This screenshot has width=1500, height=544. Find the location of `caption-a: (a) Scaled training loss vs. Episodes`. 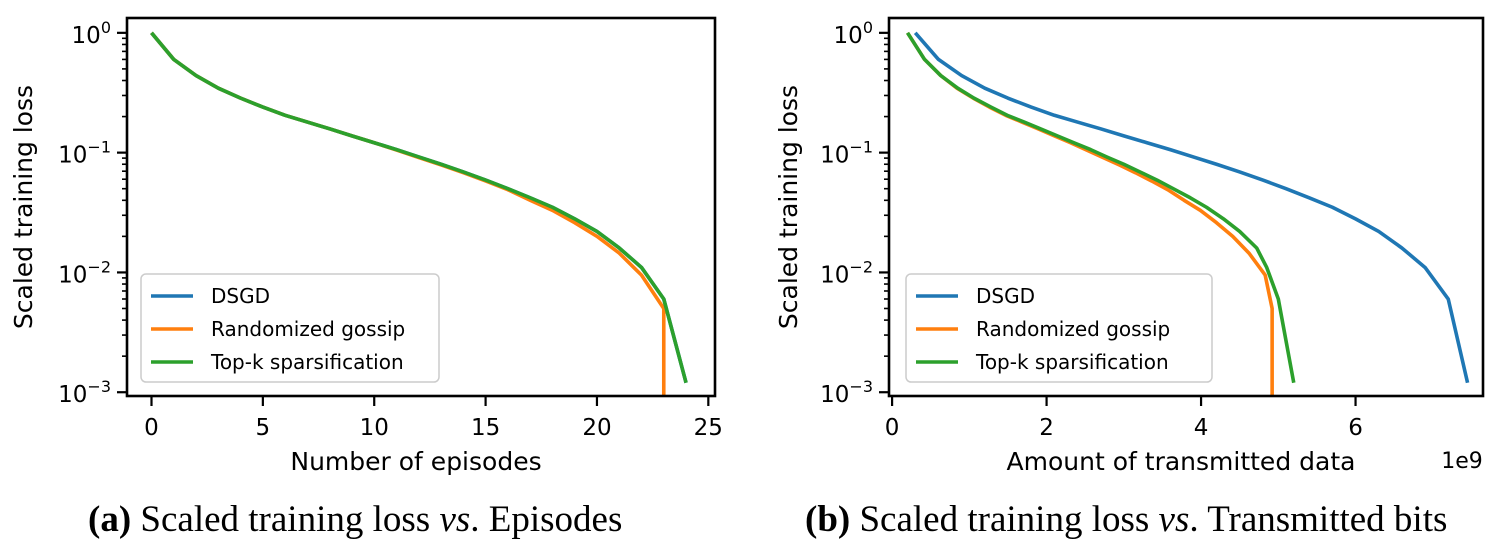

caption-a: (a) Scaled training loss vs. Episodes is located at coordinates (355, 519).